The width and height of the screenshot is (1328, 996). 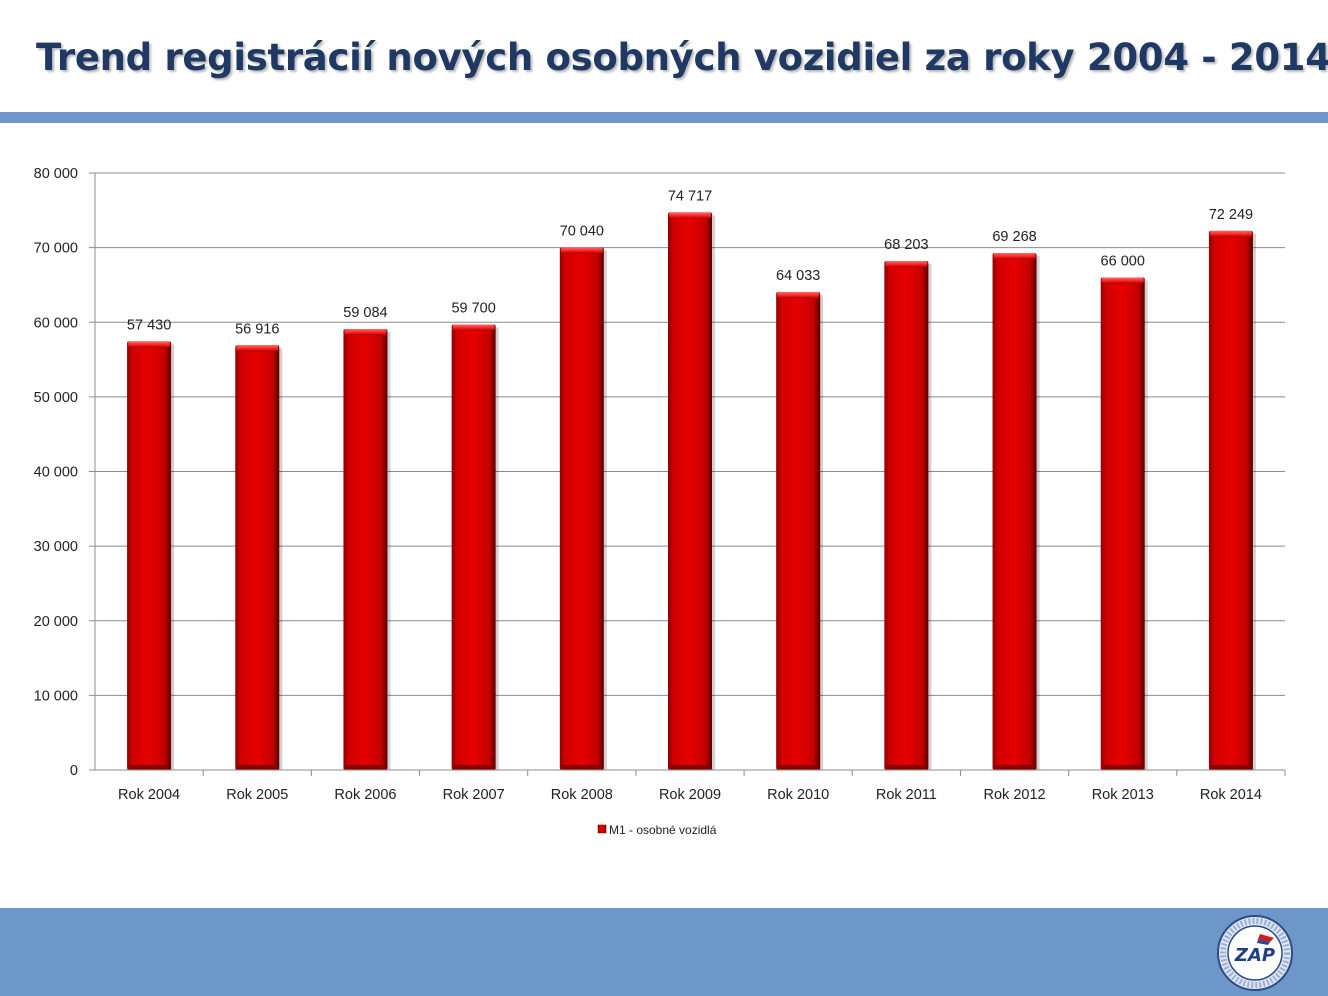 I want to click on x-tick-label: Rok 2013, so click(x=1123, y=795).